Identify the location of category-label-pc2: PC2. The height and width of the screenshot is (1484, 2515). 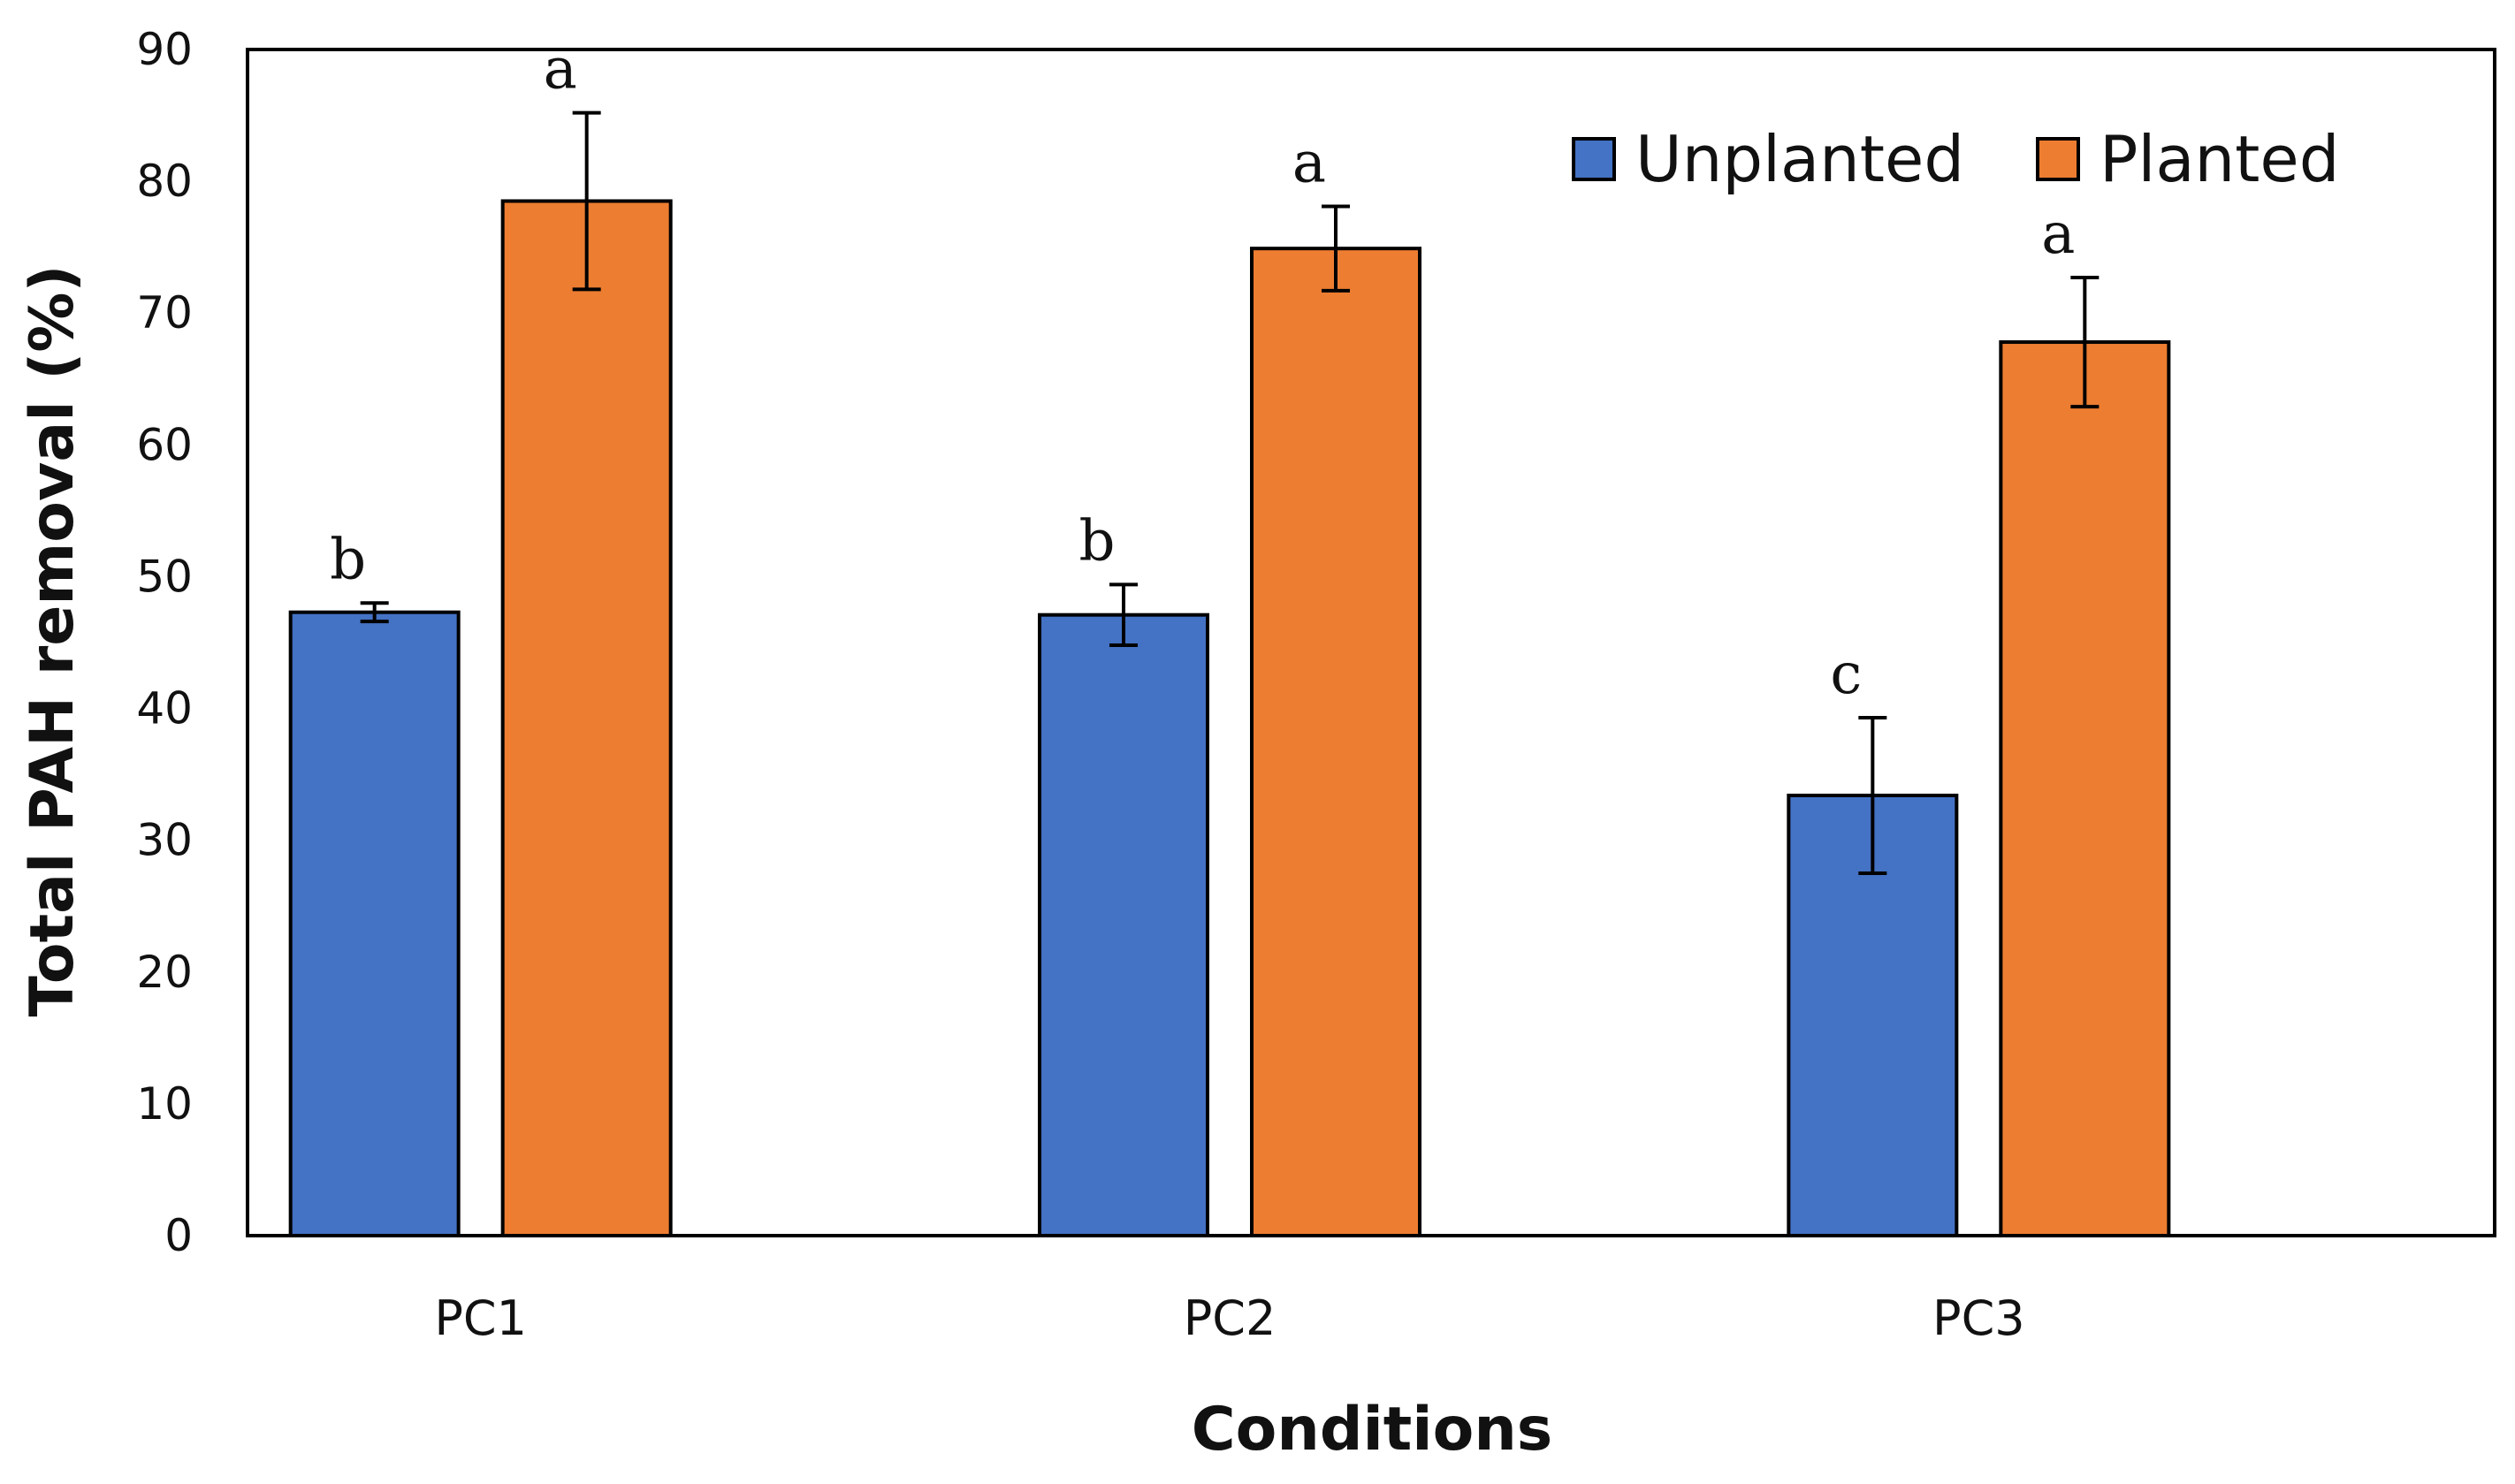
(1230, 1318).